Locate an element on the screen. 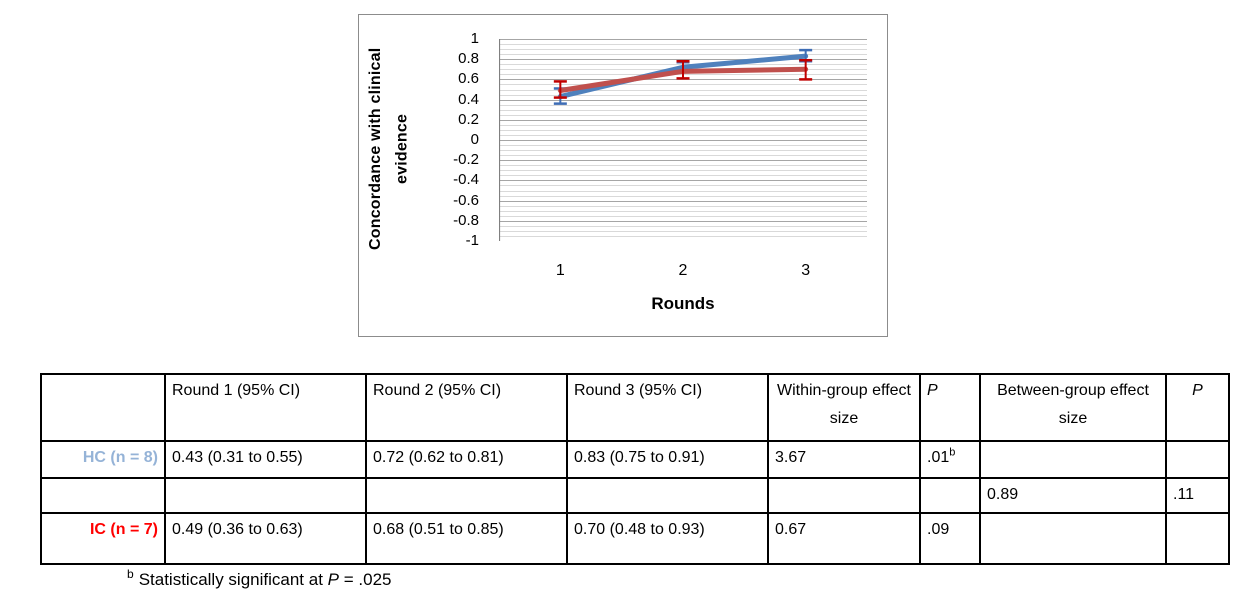 This screenshot has width=1240, height=610. header-between-group-effect-size: Between-group effect size is located at coordinates (1073, 407).